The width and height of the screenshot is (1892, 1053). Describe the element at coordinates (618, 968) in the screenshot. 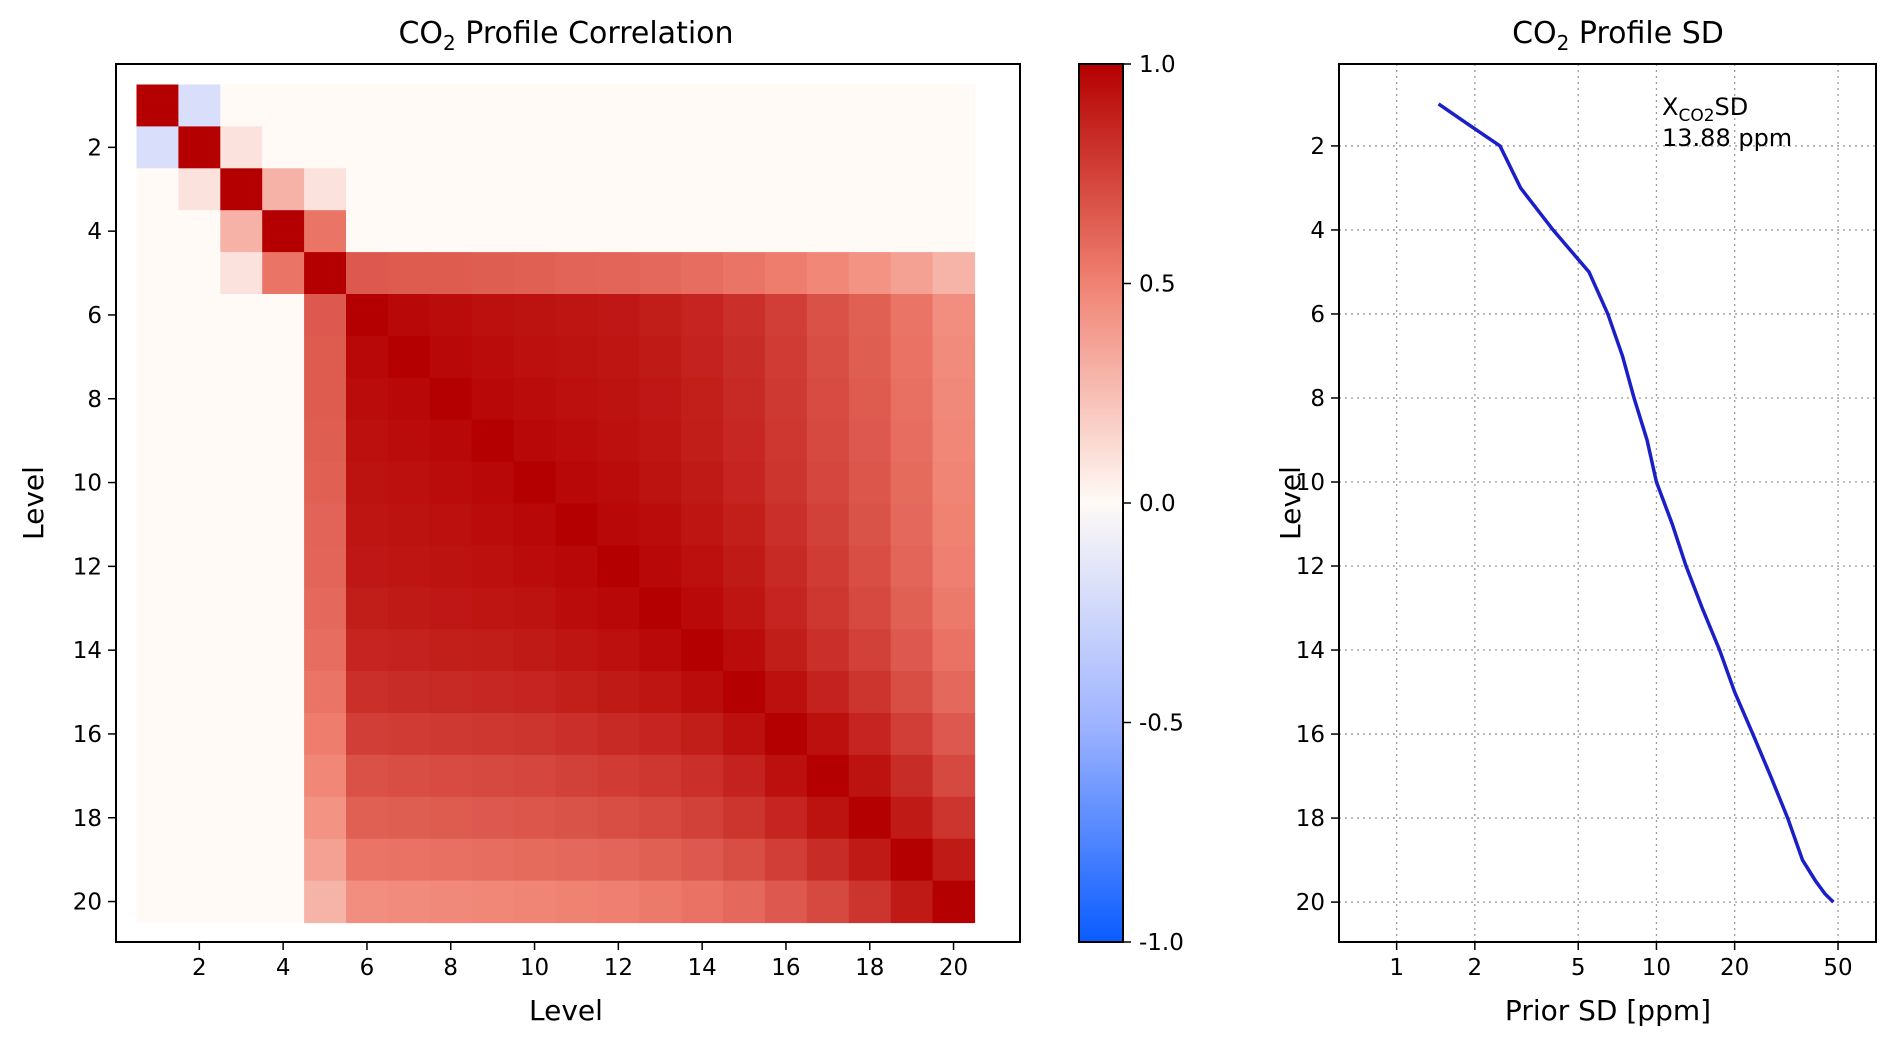

I see `heatmap-x-tick-label: 12` at that location.